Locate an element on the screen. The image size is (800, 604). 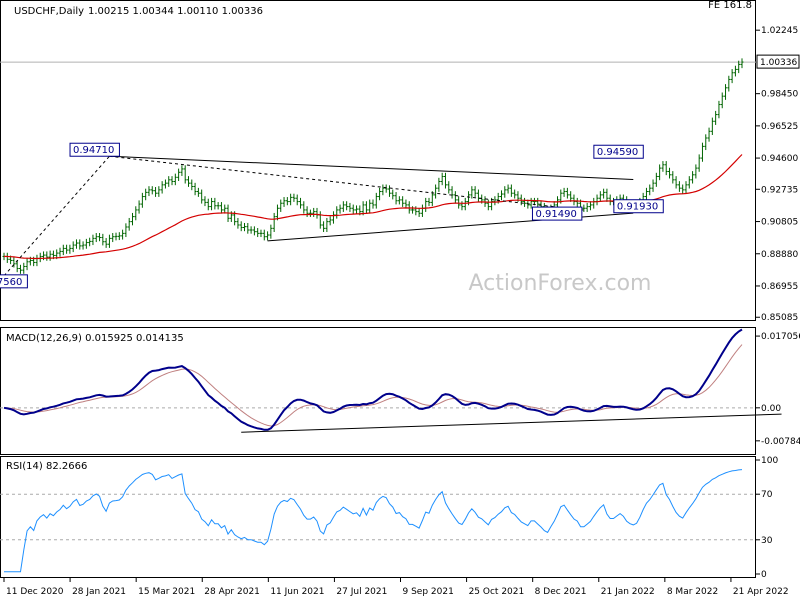
current-price-label: 1.00336 is located at coordinates (778, 63).